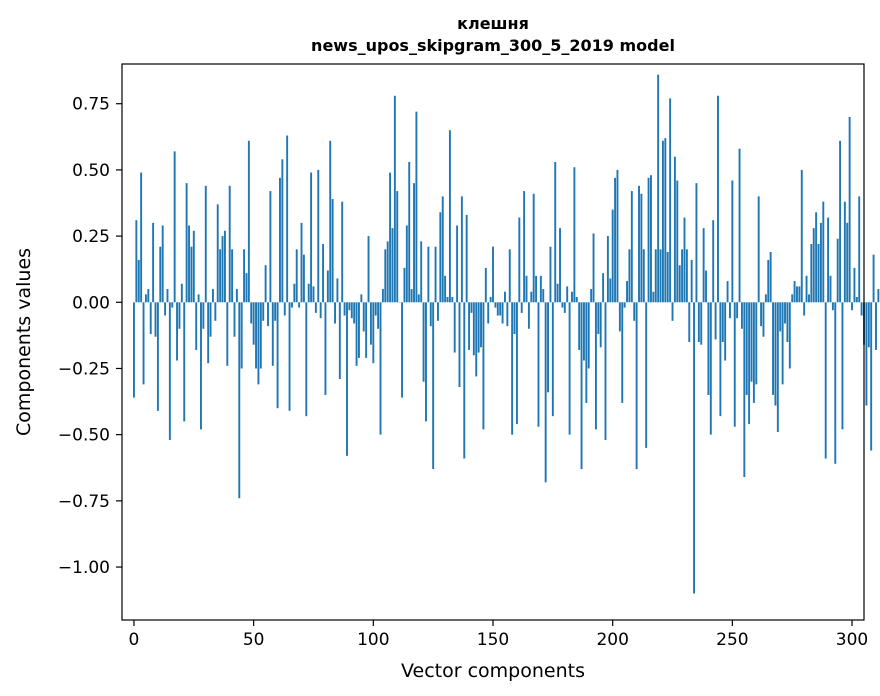 The width and height of the screenshot is (880, 696). I want to click on y-tick-label: −0.75, so click(84, 502).